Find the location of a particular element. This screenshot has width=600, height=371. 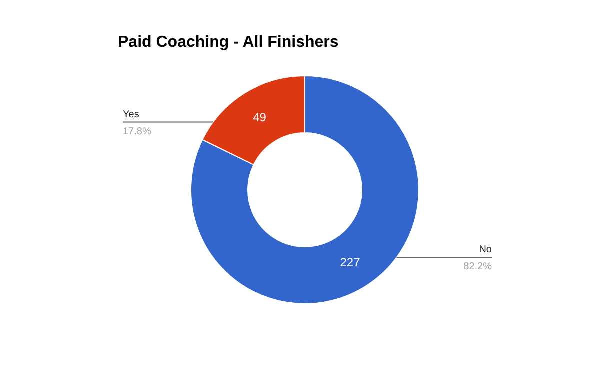

text: 17.8% is located at coordinates (137, 132).